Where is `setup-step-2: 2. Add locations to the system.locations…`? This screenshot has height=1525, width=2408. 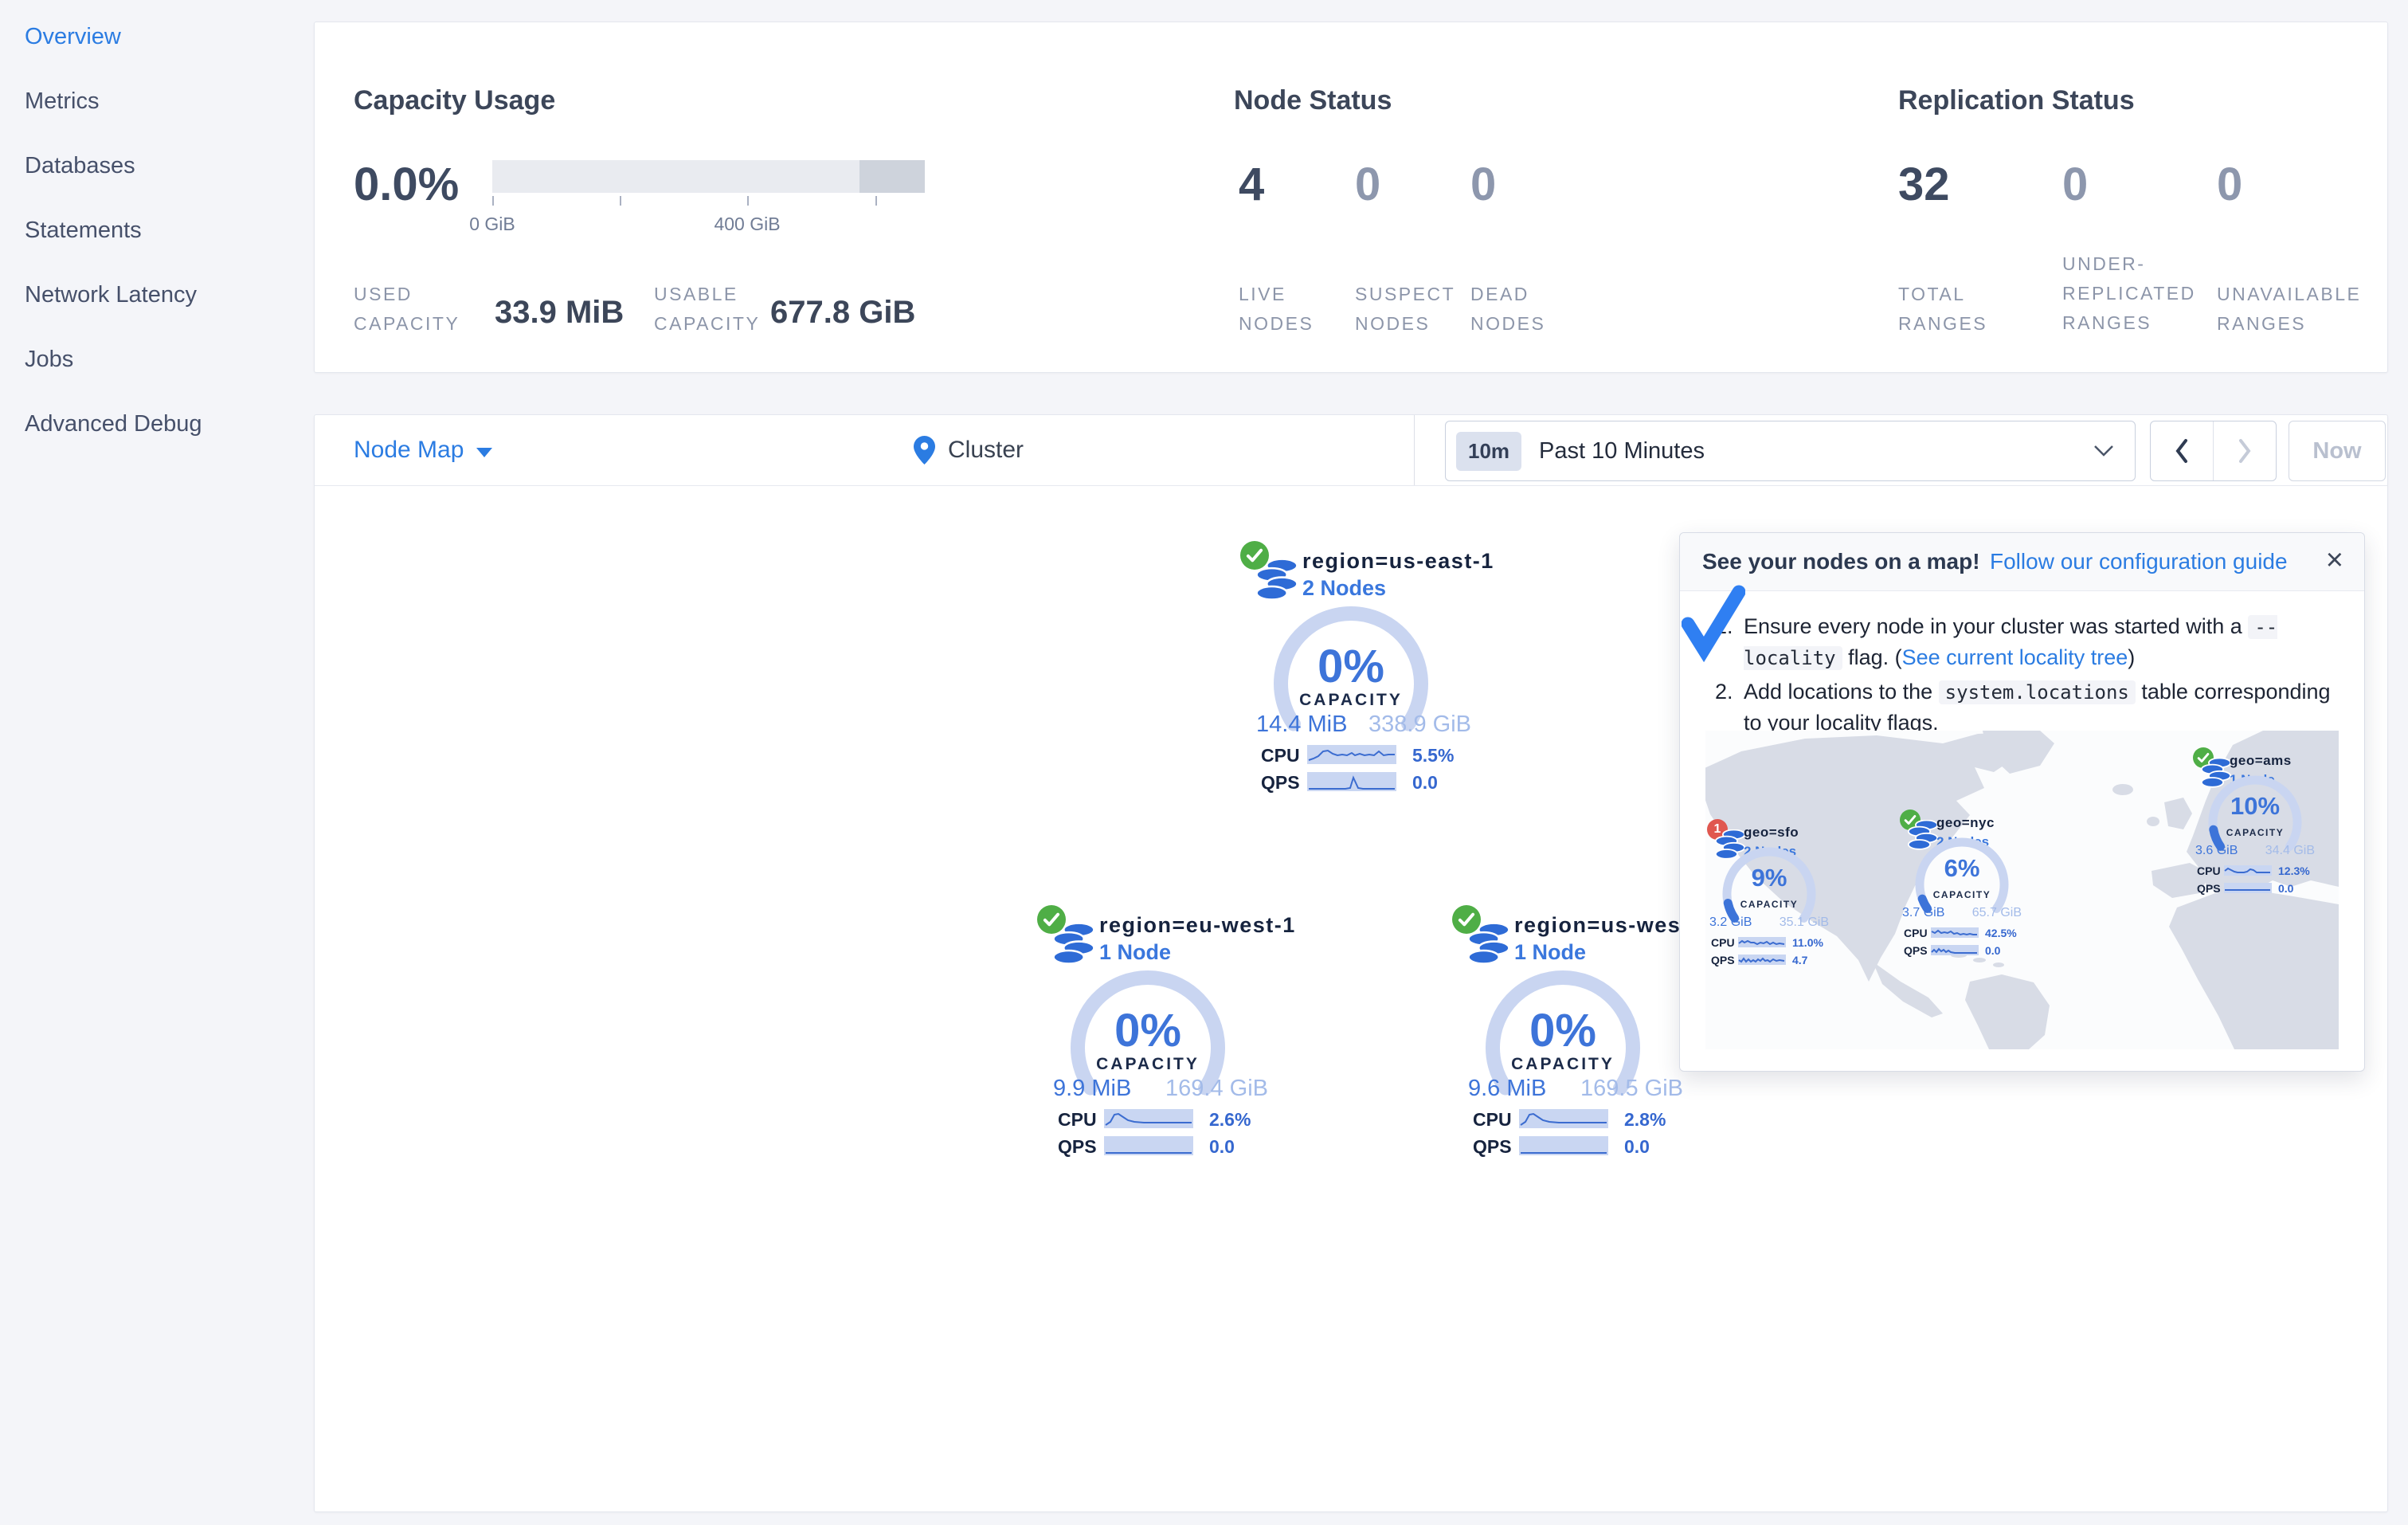
setup-step-2: 2. Add locations to the system.locations… is located at coordinates (2026, 707).